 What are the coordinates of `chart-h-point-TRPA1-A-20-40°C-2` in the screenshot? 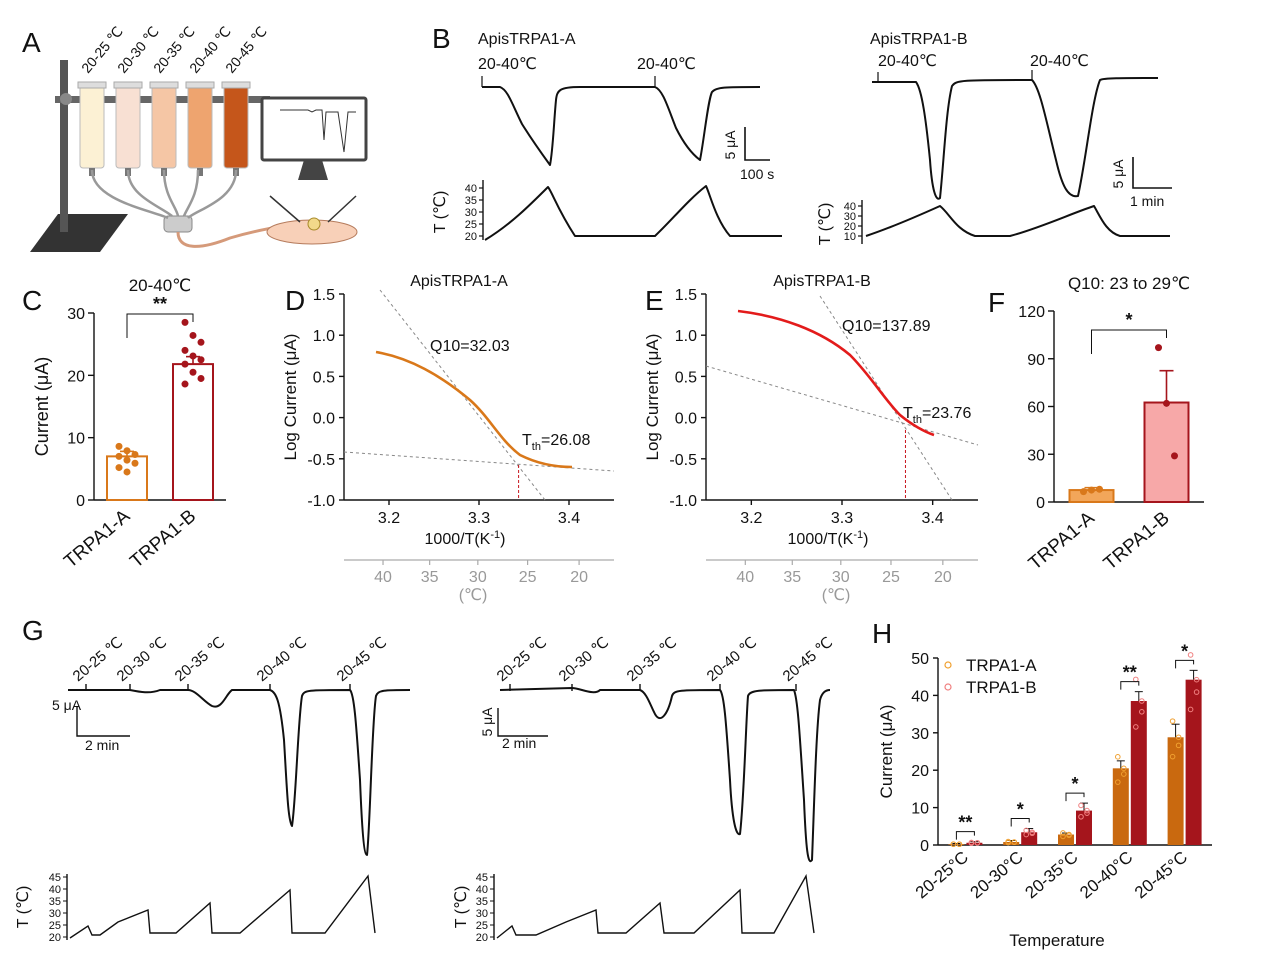 It's located at (1118, 757).